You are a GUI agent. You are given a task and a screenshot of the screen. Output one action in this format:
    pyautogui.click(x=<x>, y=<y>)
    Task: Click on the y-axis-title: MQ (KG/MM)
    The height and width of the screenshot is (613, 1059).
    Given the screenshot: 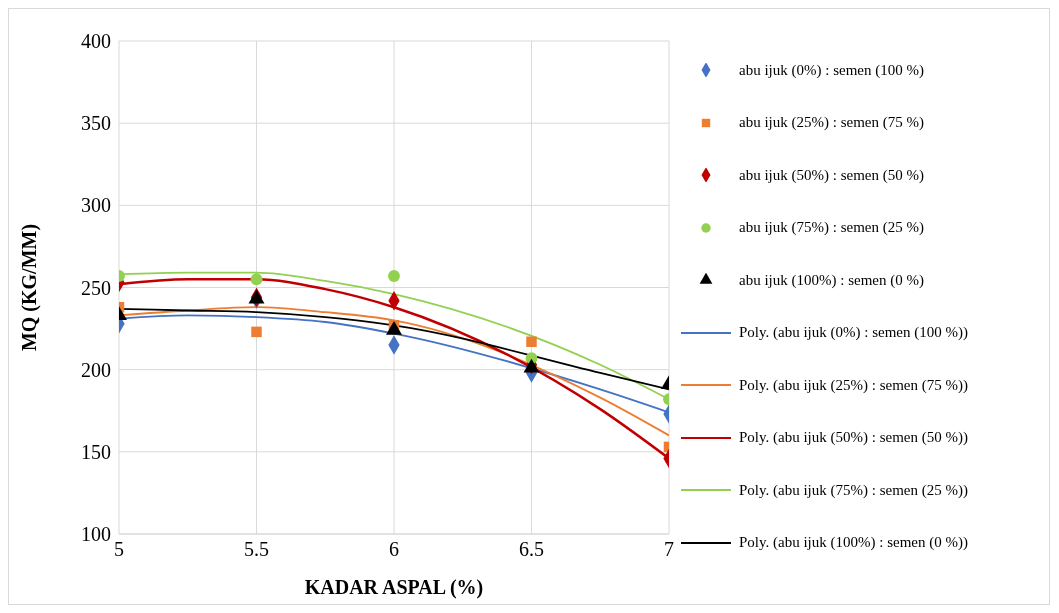 What is the action you would take?
    pyautogui.click(x=30, y=287)
    